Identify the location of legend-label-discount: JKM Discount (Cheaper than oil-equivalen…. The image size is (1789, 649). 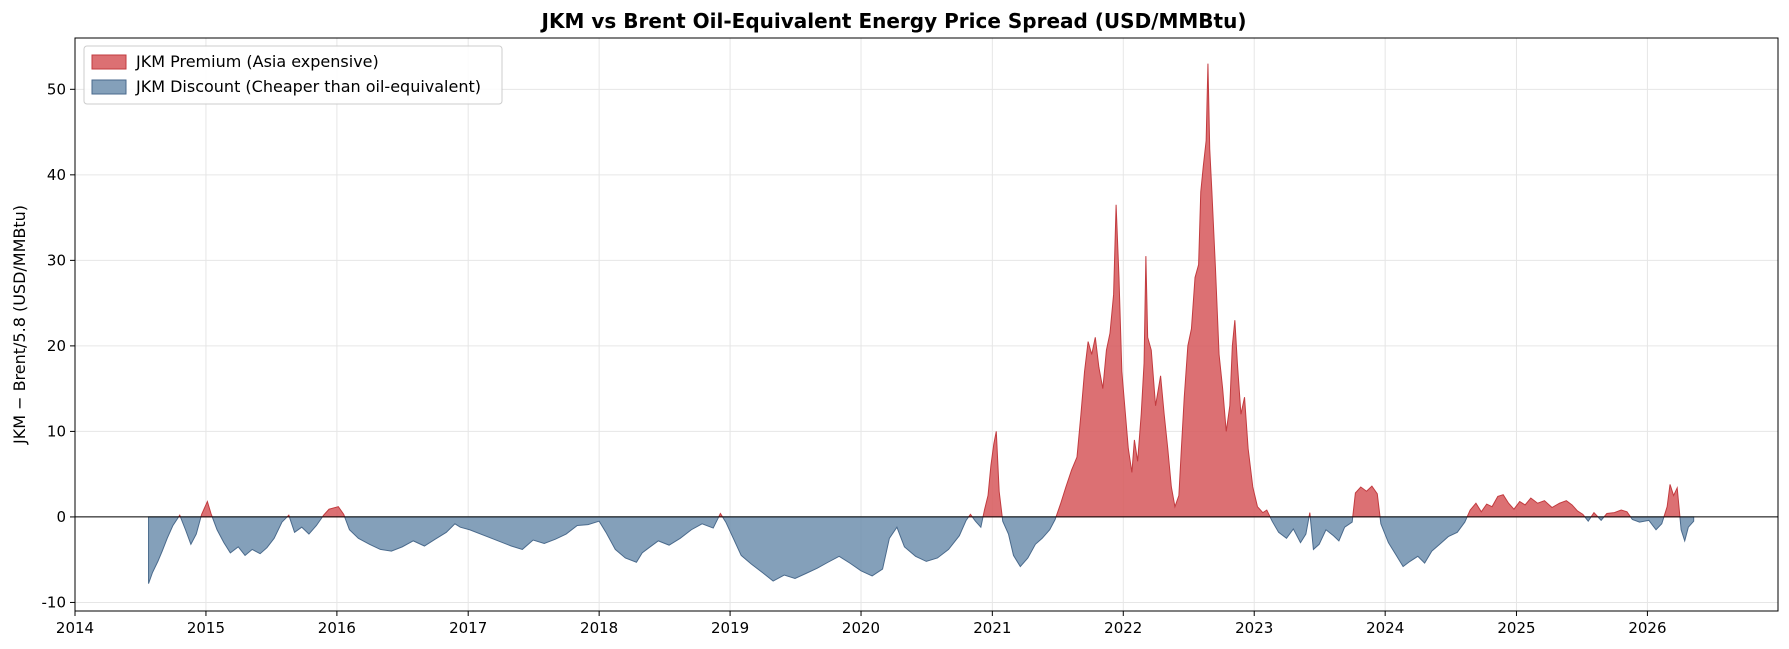
(308, 86).